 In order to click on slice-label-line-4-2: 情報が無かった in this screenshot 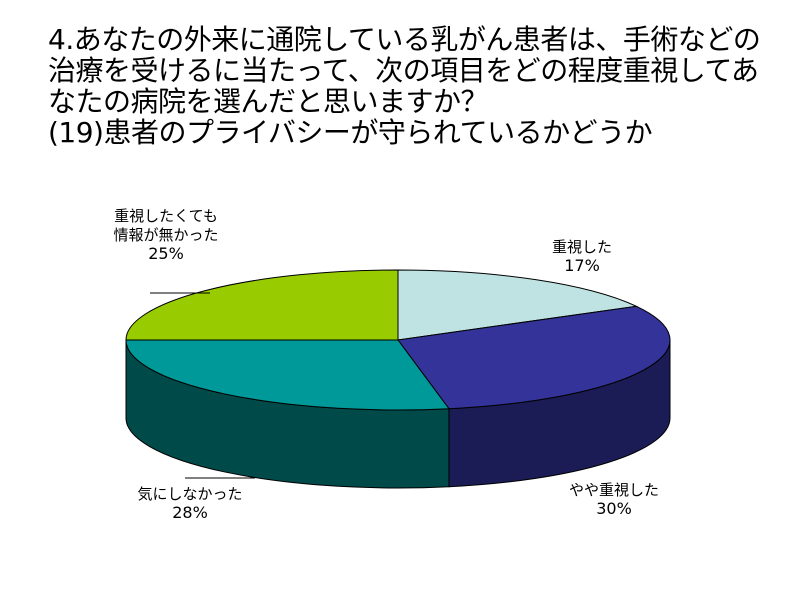, I will do `click(165, 235)`.